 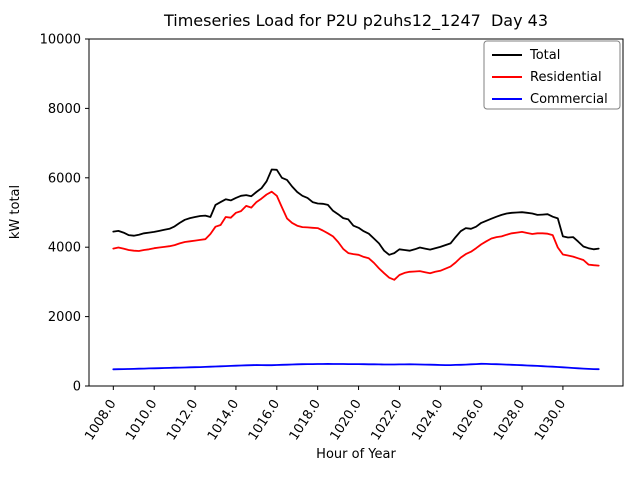 I want to click on y-tick-label: 10000, so click(x=60, y=40).